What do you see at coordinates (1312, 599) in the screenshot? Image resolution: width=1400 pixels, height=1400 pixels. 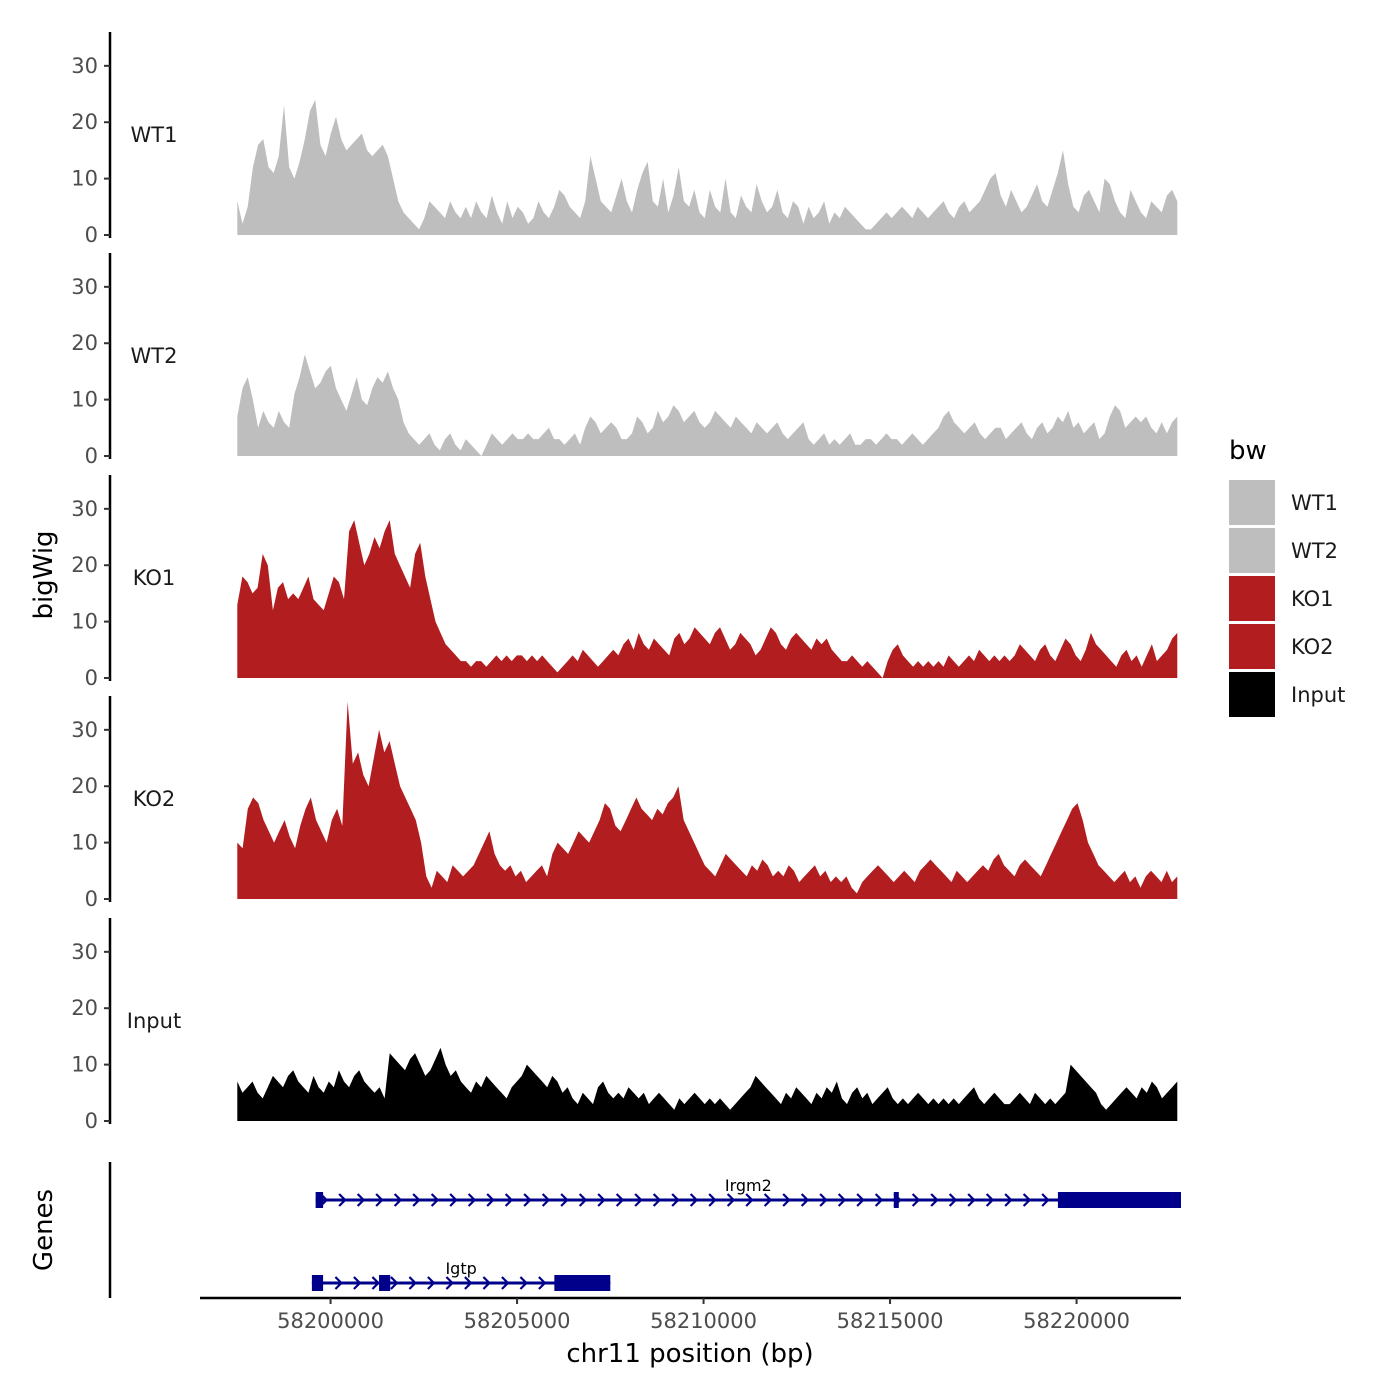 I see `legend-label: KO1` at bounding box center [1312, 599].